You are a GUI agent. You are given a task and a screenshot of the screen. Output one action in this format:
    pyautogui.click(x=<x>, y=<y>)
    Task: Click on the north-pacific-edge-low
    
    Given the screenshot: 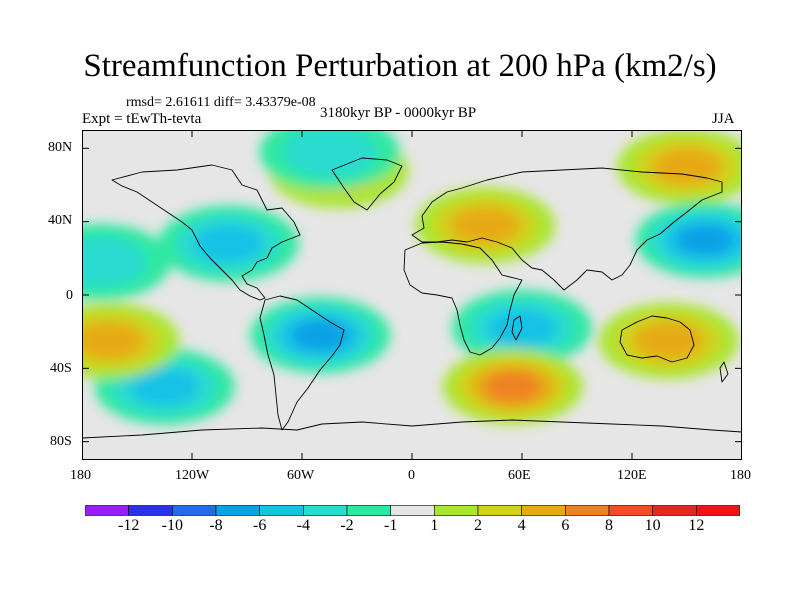 What is the action you would take?
    pyautogui.click(x=126, y=262)
    